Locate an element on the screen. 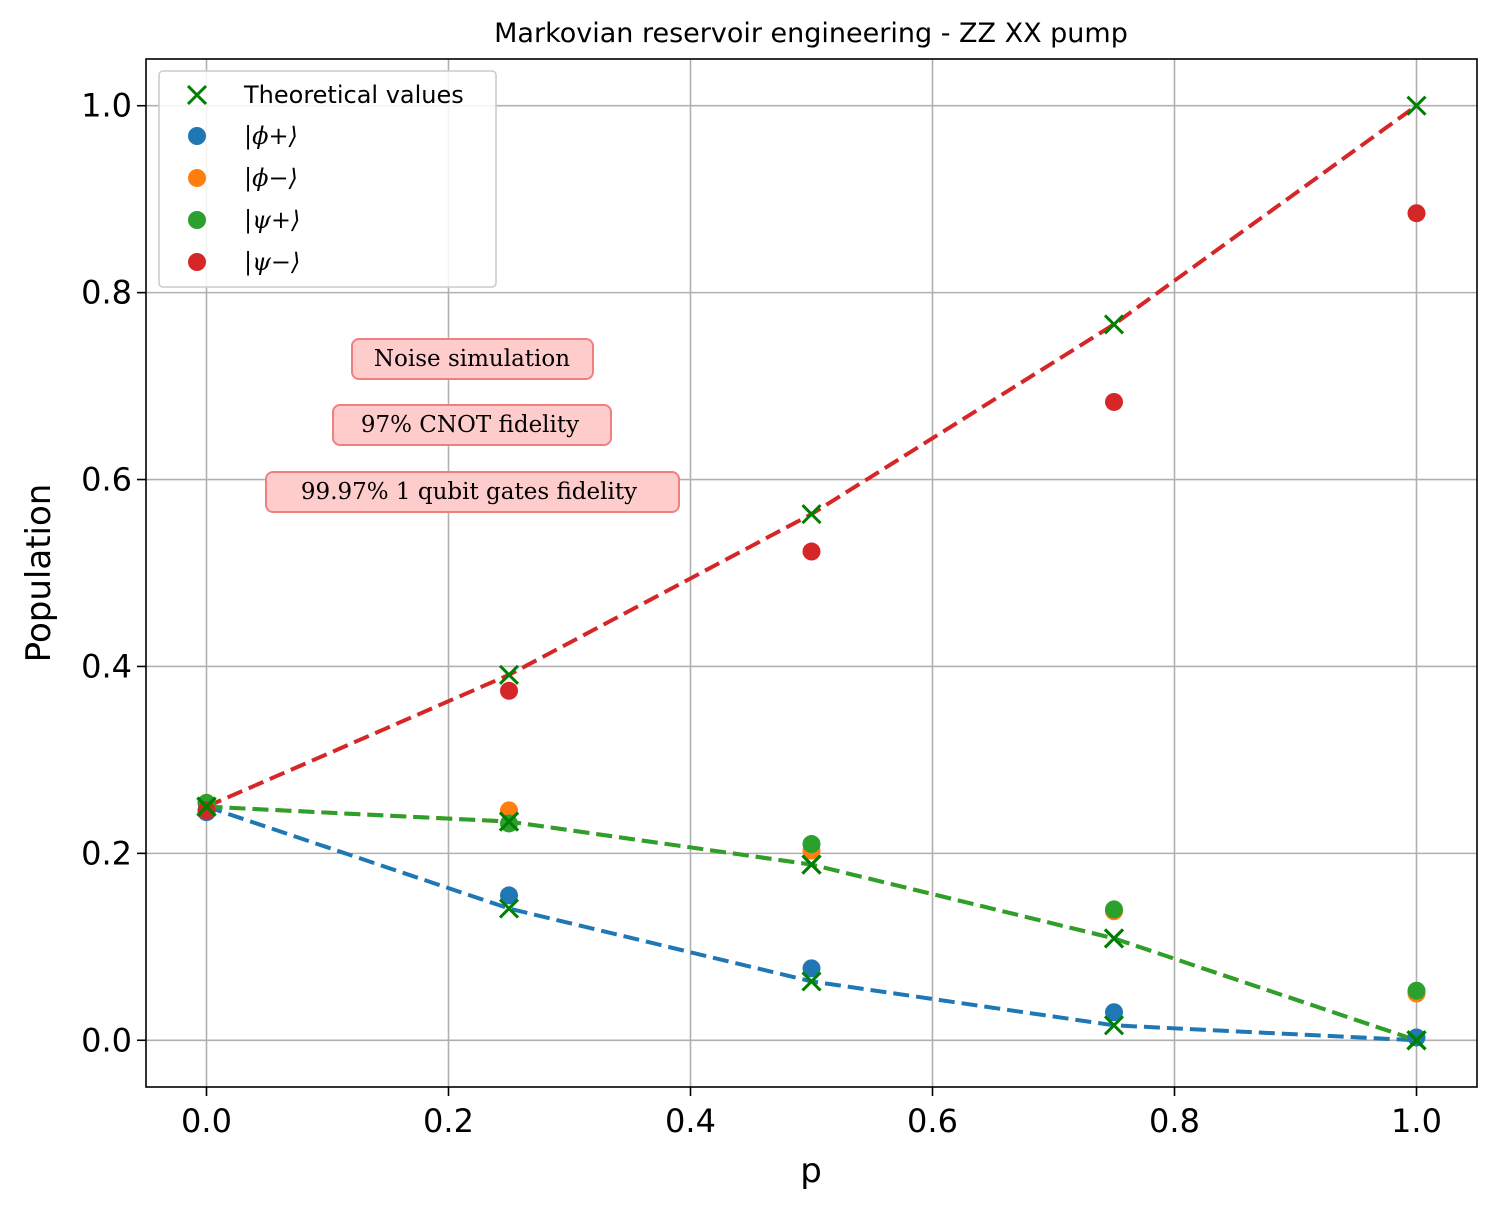 This screenshot has height=1210, width=1496. y-tick-label: 0.8 is located at coordinates (106, 293).